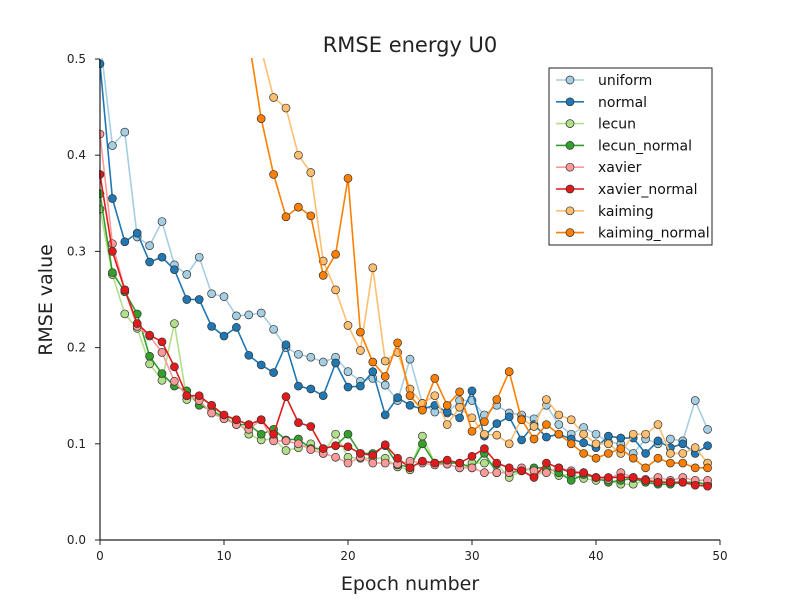  What do you see at coordinates (605, 212) in the screenshot?
I see `legend-item: kaiming` at bounding box center [605, 212].